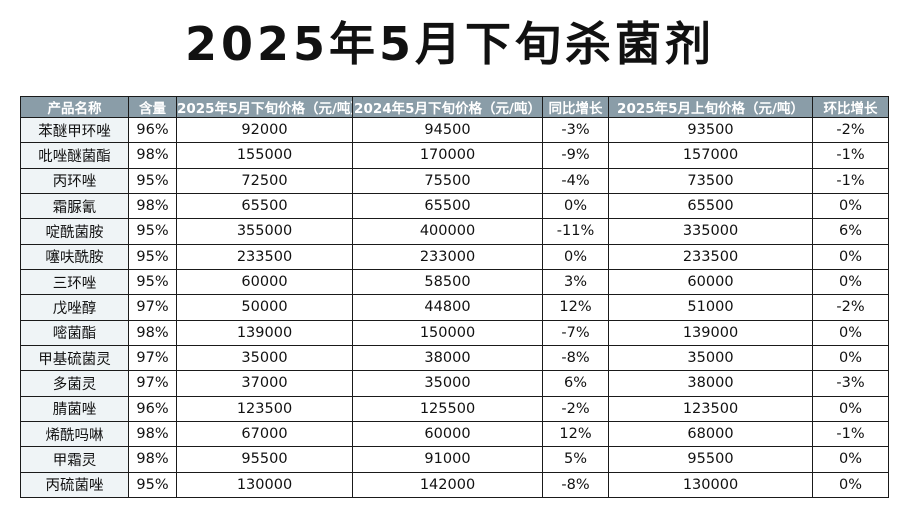 The width and height of the screenshot is (900, 506). I want to click on product-name-cell: 嘧菌酯, so click(74, 332).